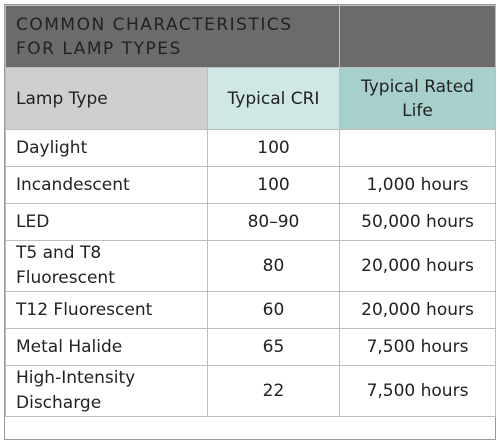  What do you see at coordinates (106, 222) in the screenshot?
I see `cell-lamp-type: LED` at bounding box center [106, 222].